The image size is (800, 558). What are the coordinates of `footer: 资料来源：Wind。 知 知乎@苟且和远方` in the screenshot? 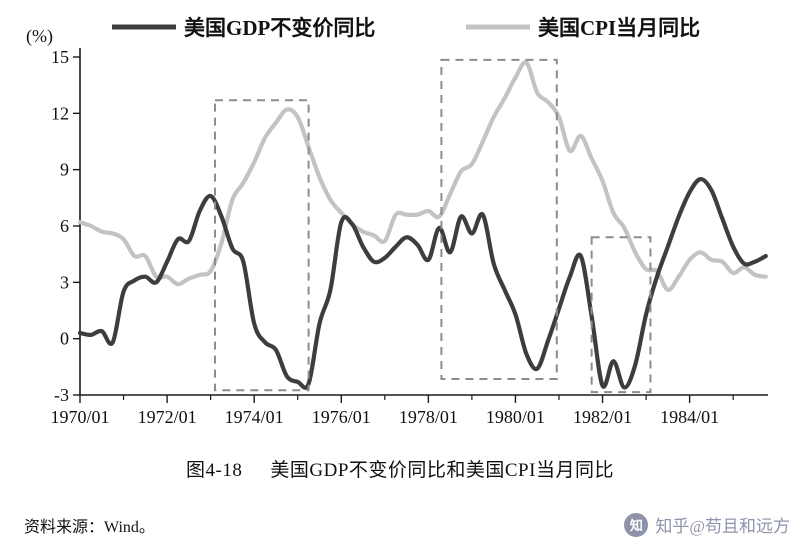 It's located at (400, 524).